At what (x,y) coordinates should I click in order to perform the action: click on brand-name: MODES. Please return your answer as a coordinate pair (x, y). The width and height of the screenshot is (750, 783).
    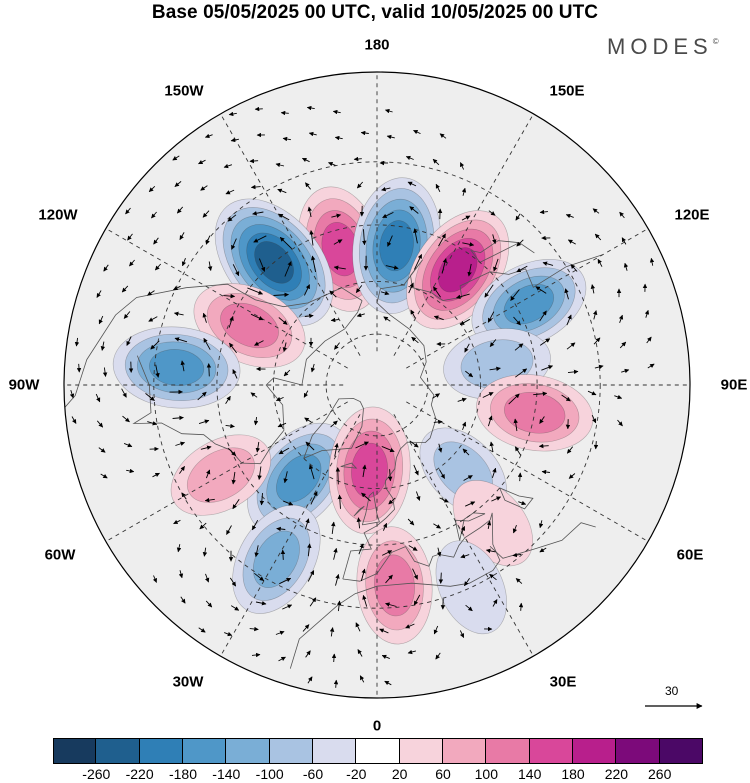
    Looking at the image, I should click on (660, 46).